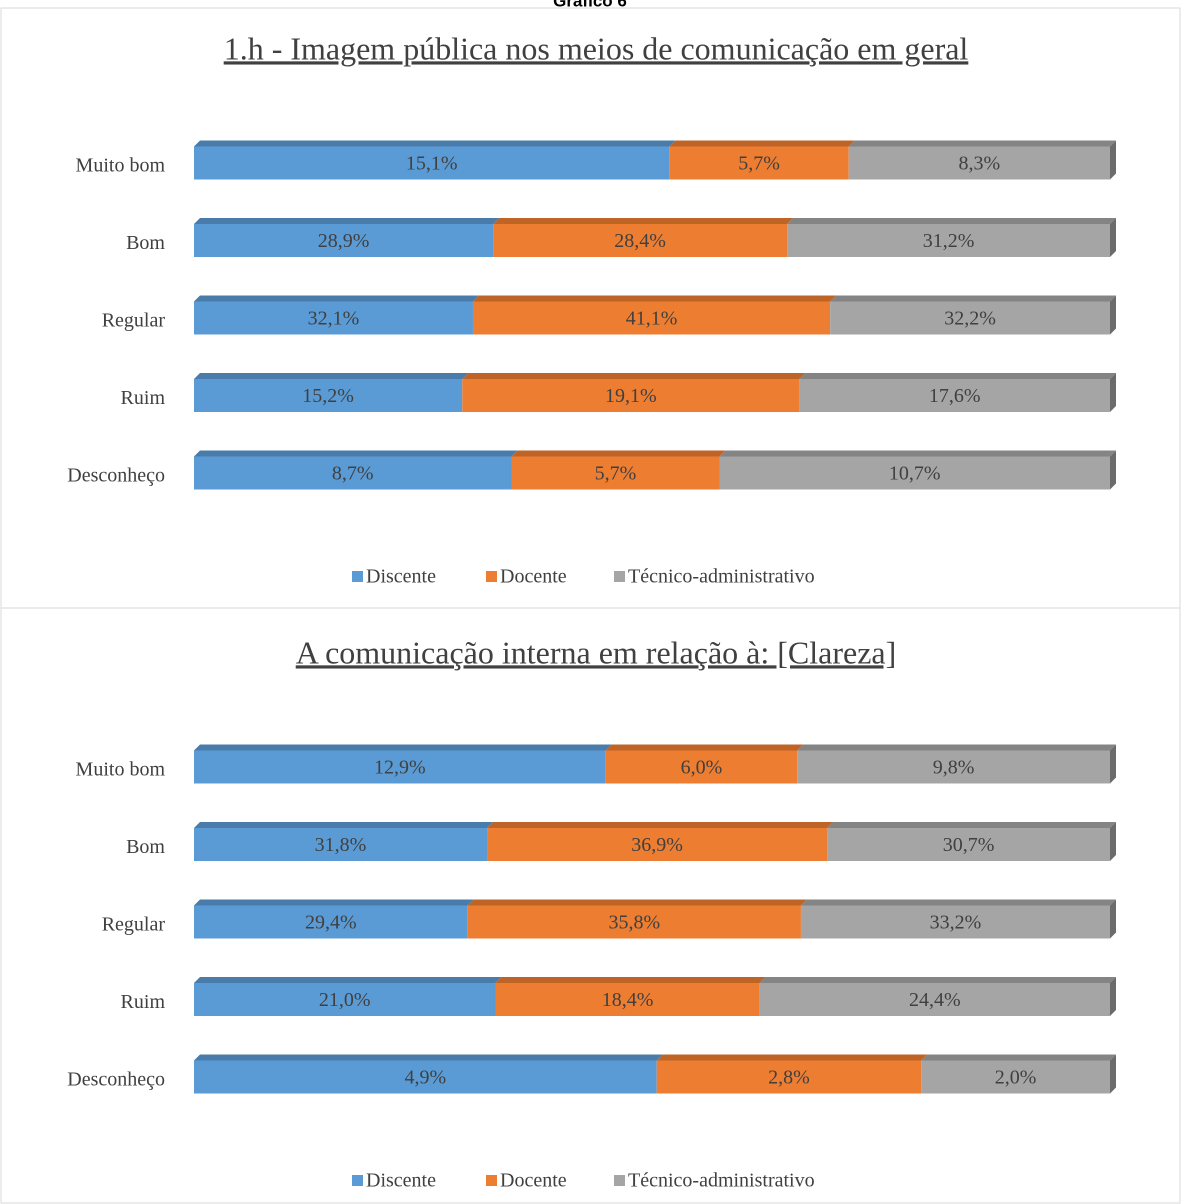 The height and width of the screenshot is (1204, 1181). I want to click on data-label: 18,4%, so click(628, 1000).